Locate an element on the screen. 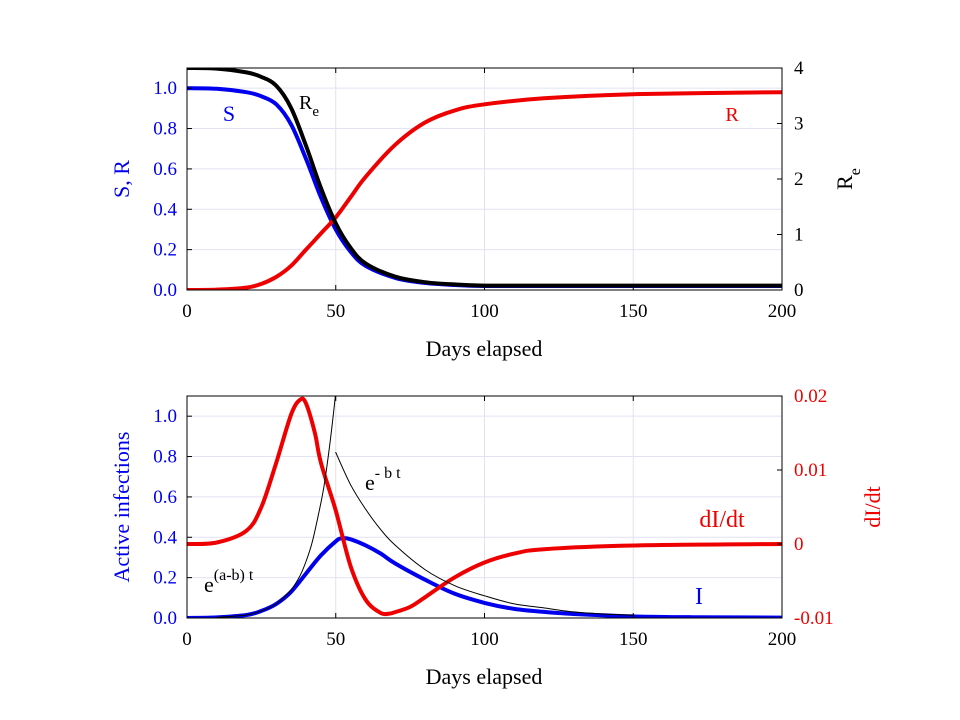 The height and width of the screenshot is (720, 960). bottom-x-tick-label: 50 is located at coordinates (335, 639).